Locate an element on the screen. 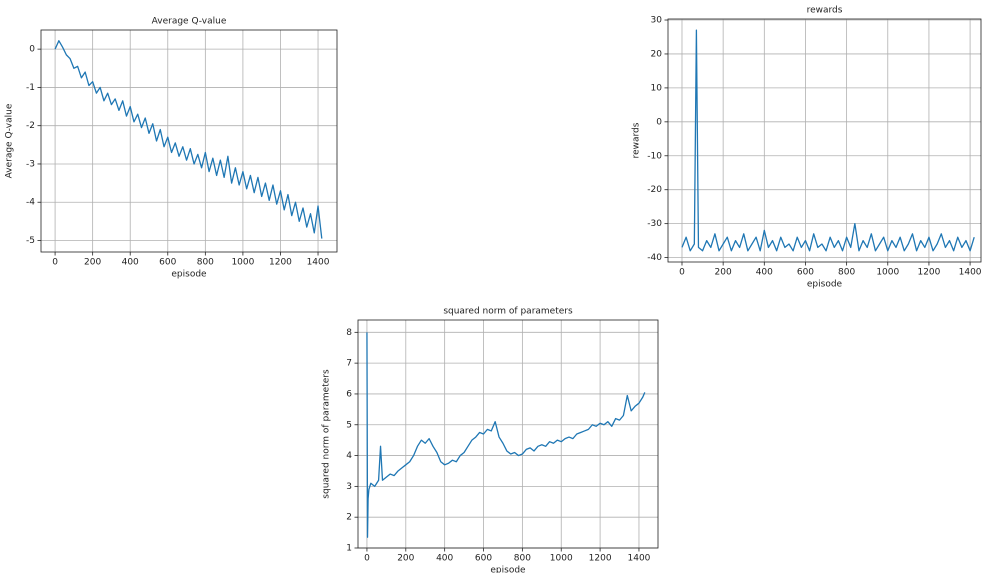 This screenshot has width=982, height=573. y-tick-label: -3 is located at coordinates (30, 164).